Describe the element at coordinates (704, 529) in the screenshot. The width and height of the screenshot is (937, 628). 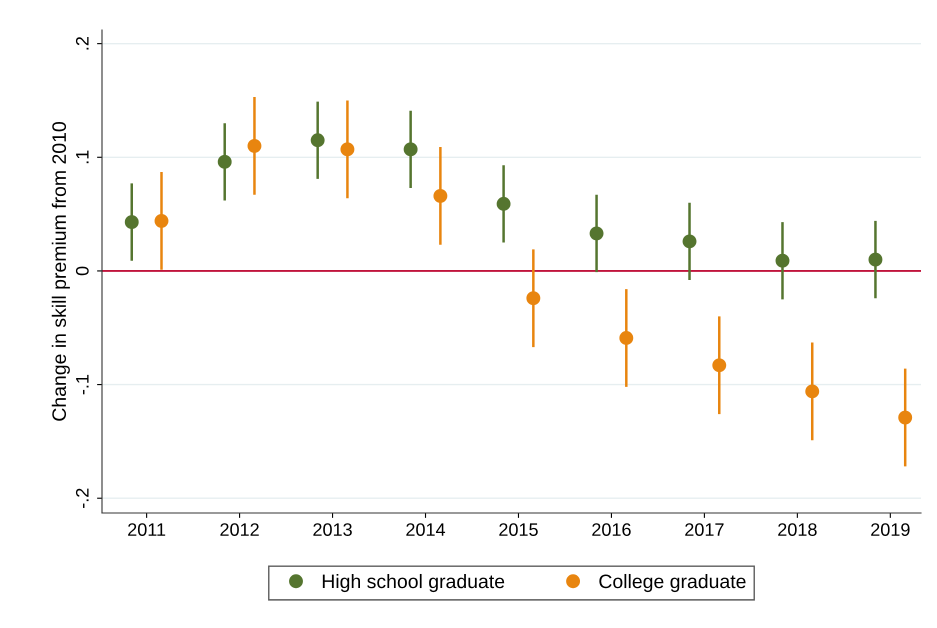
I see `x-tick-label: 2017` at that location.